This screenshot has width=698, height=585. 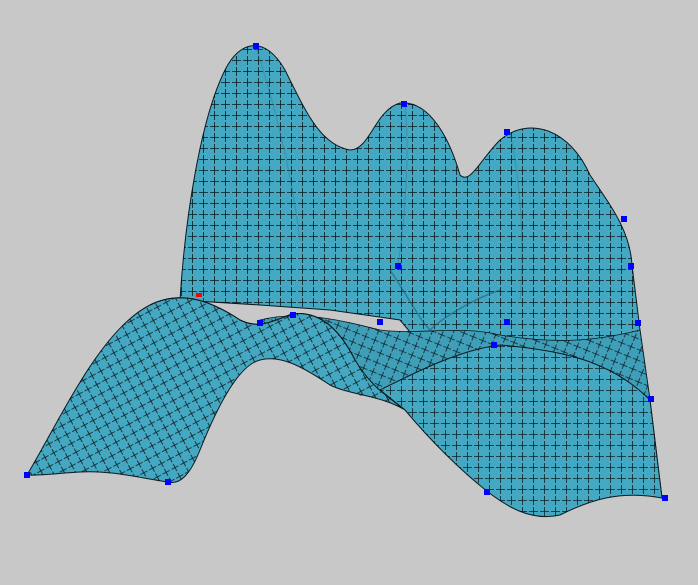 What do you see at coordinates (521, 431) in the screenshot?
I see `surface-front-right` at bounding box center [521, 431].